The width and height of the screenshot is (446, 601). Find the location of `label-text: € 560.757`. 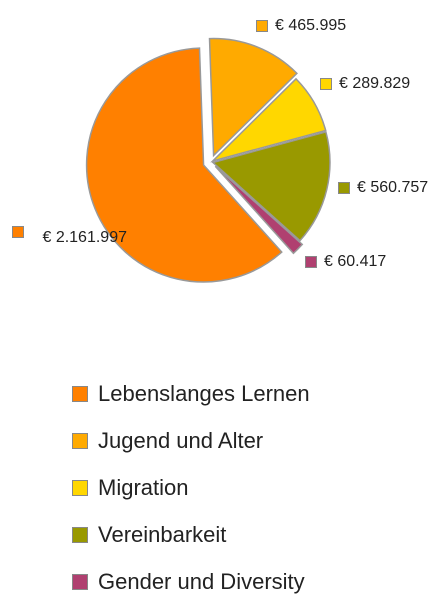

label-text: € 560.757 is located at coordinates (393, 187).